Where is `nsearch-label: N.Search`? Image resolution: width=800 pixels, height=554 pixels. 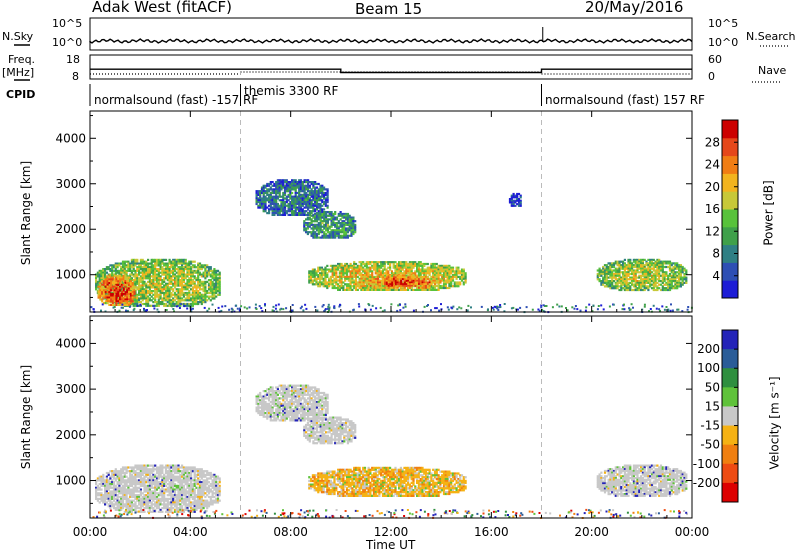 nsearch-label: N.Search is located at coordinates (771, 36).